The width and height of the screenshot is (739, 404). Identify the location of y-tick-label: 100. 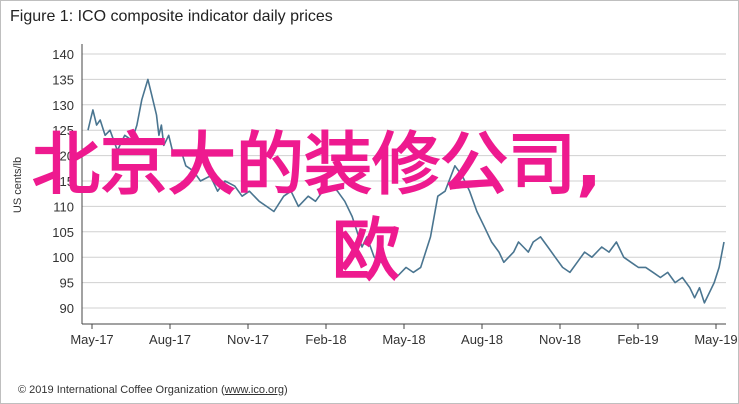
(63, 257).